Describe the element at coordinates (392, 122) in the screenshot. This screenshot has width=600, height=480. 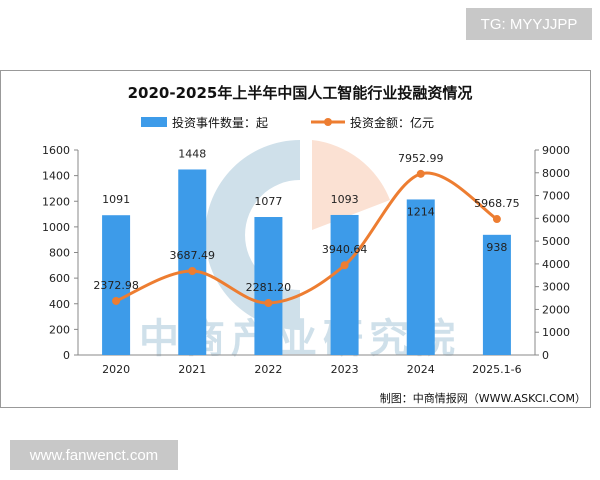
I see `legend-line-label: 投资金额：亿元` at that location.